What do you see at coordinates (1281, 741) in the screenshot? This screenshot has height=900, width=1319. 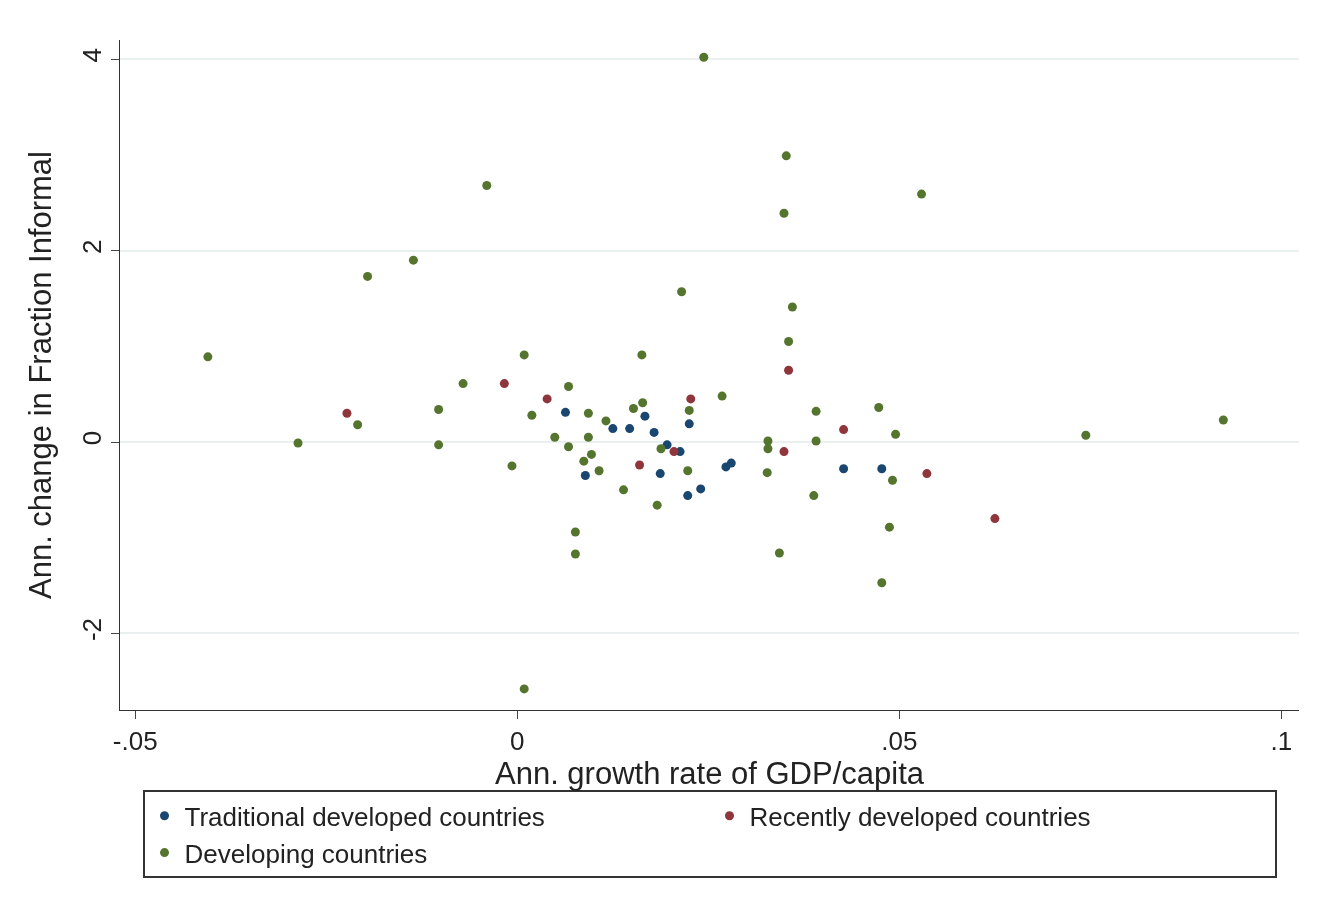 I see `x-tick-label: .1` at bounding box center [1281, 741].